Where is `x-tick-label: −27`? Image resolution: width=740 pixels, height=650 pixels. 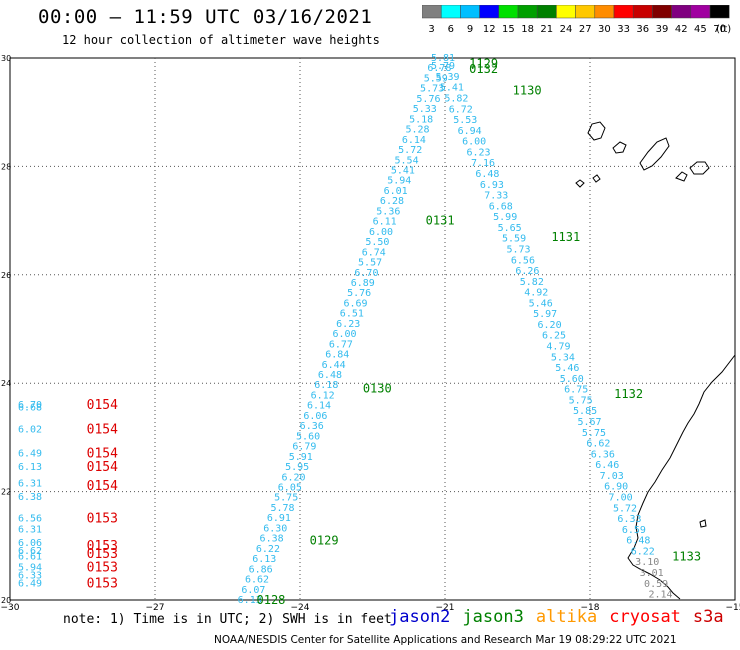 x-tick-label: −27 is located at coordinates (155, 606).